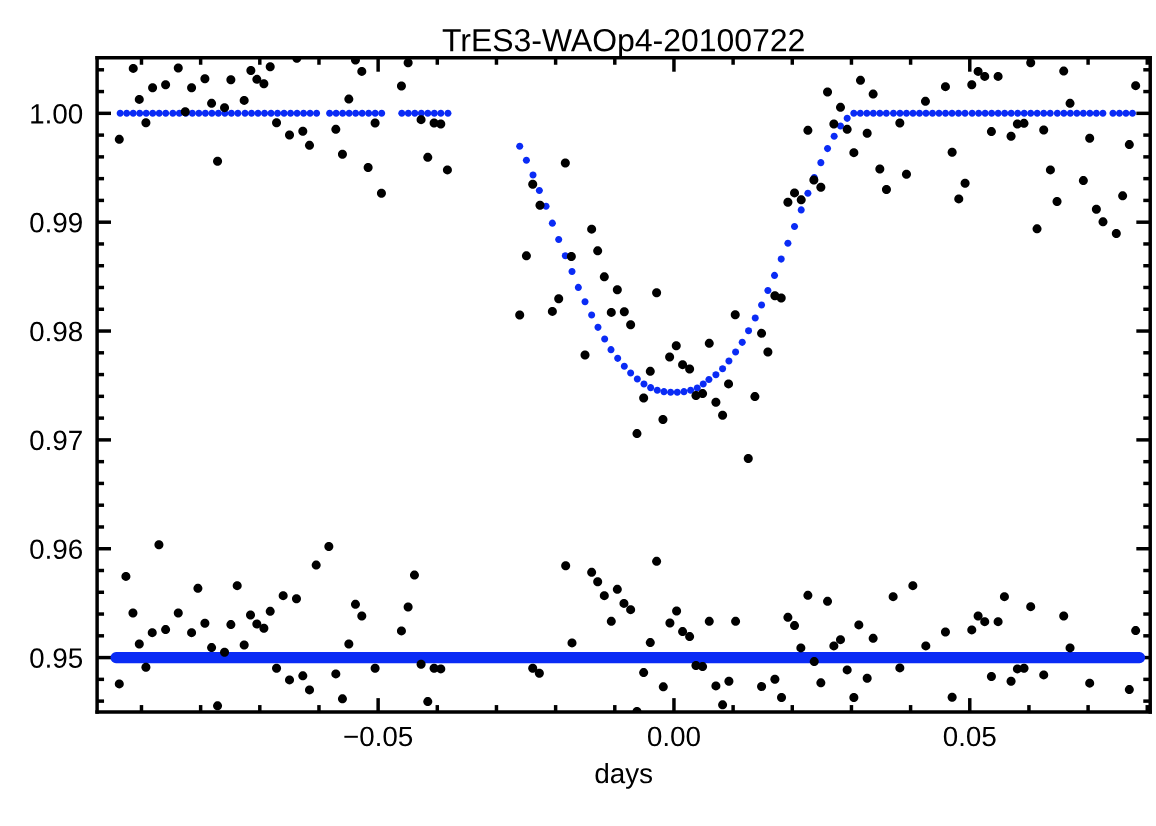  Describe the element at coordinates (623, 43) in the screenshot. I see `chart-title: TrES3-WAOp4-20100722` at that location.